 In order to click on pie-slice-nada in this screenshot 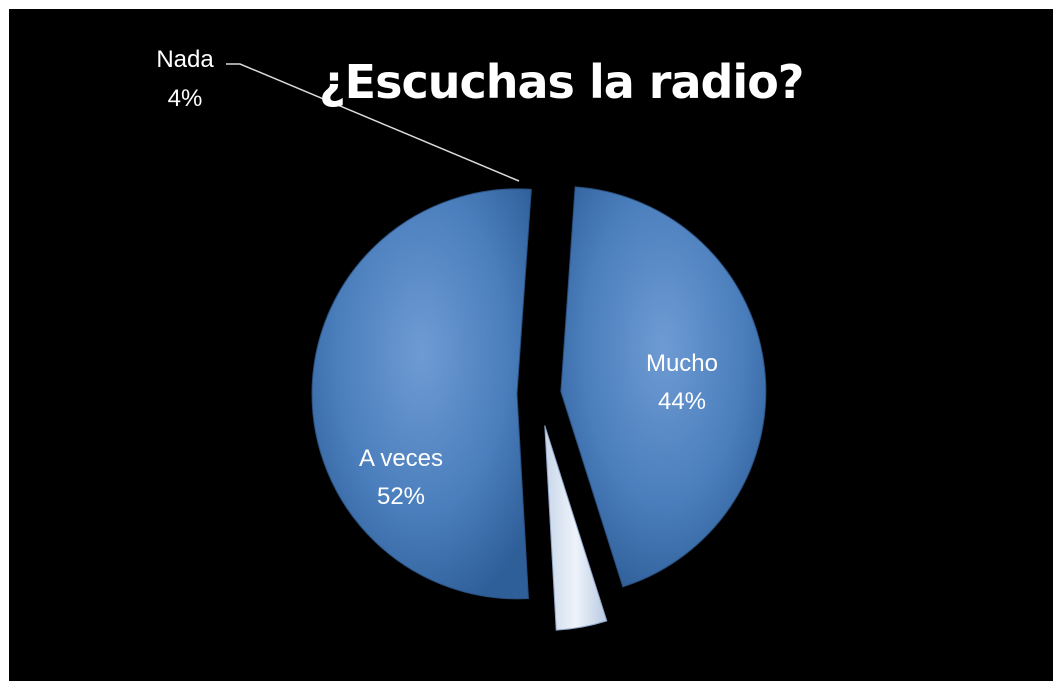, I will do `click(576, 528)`.